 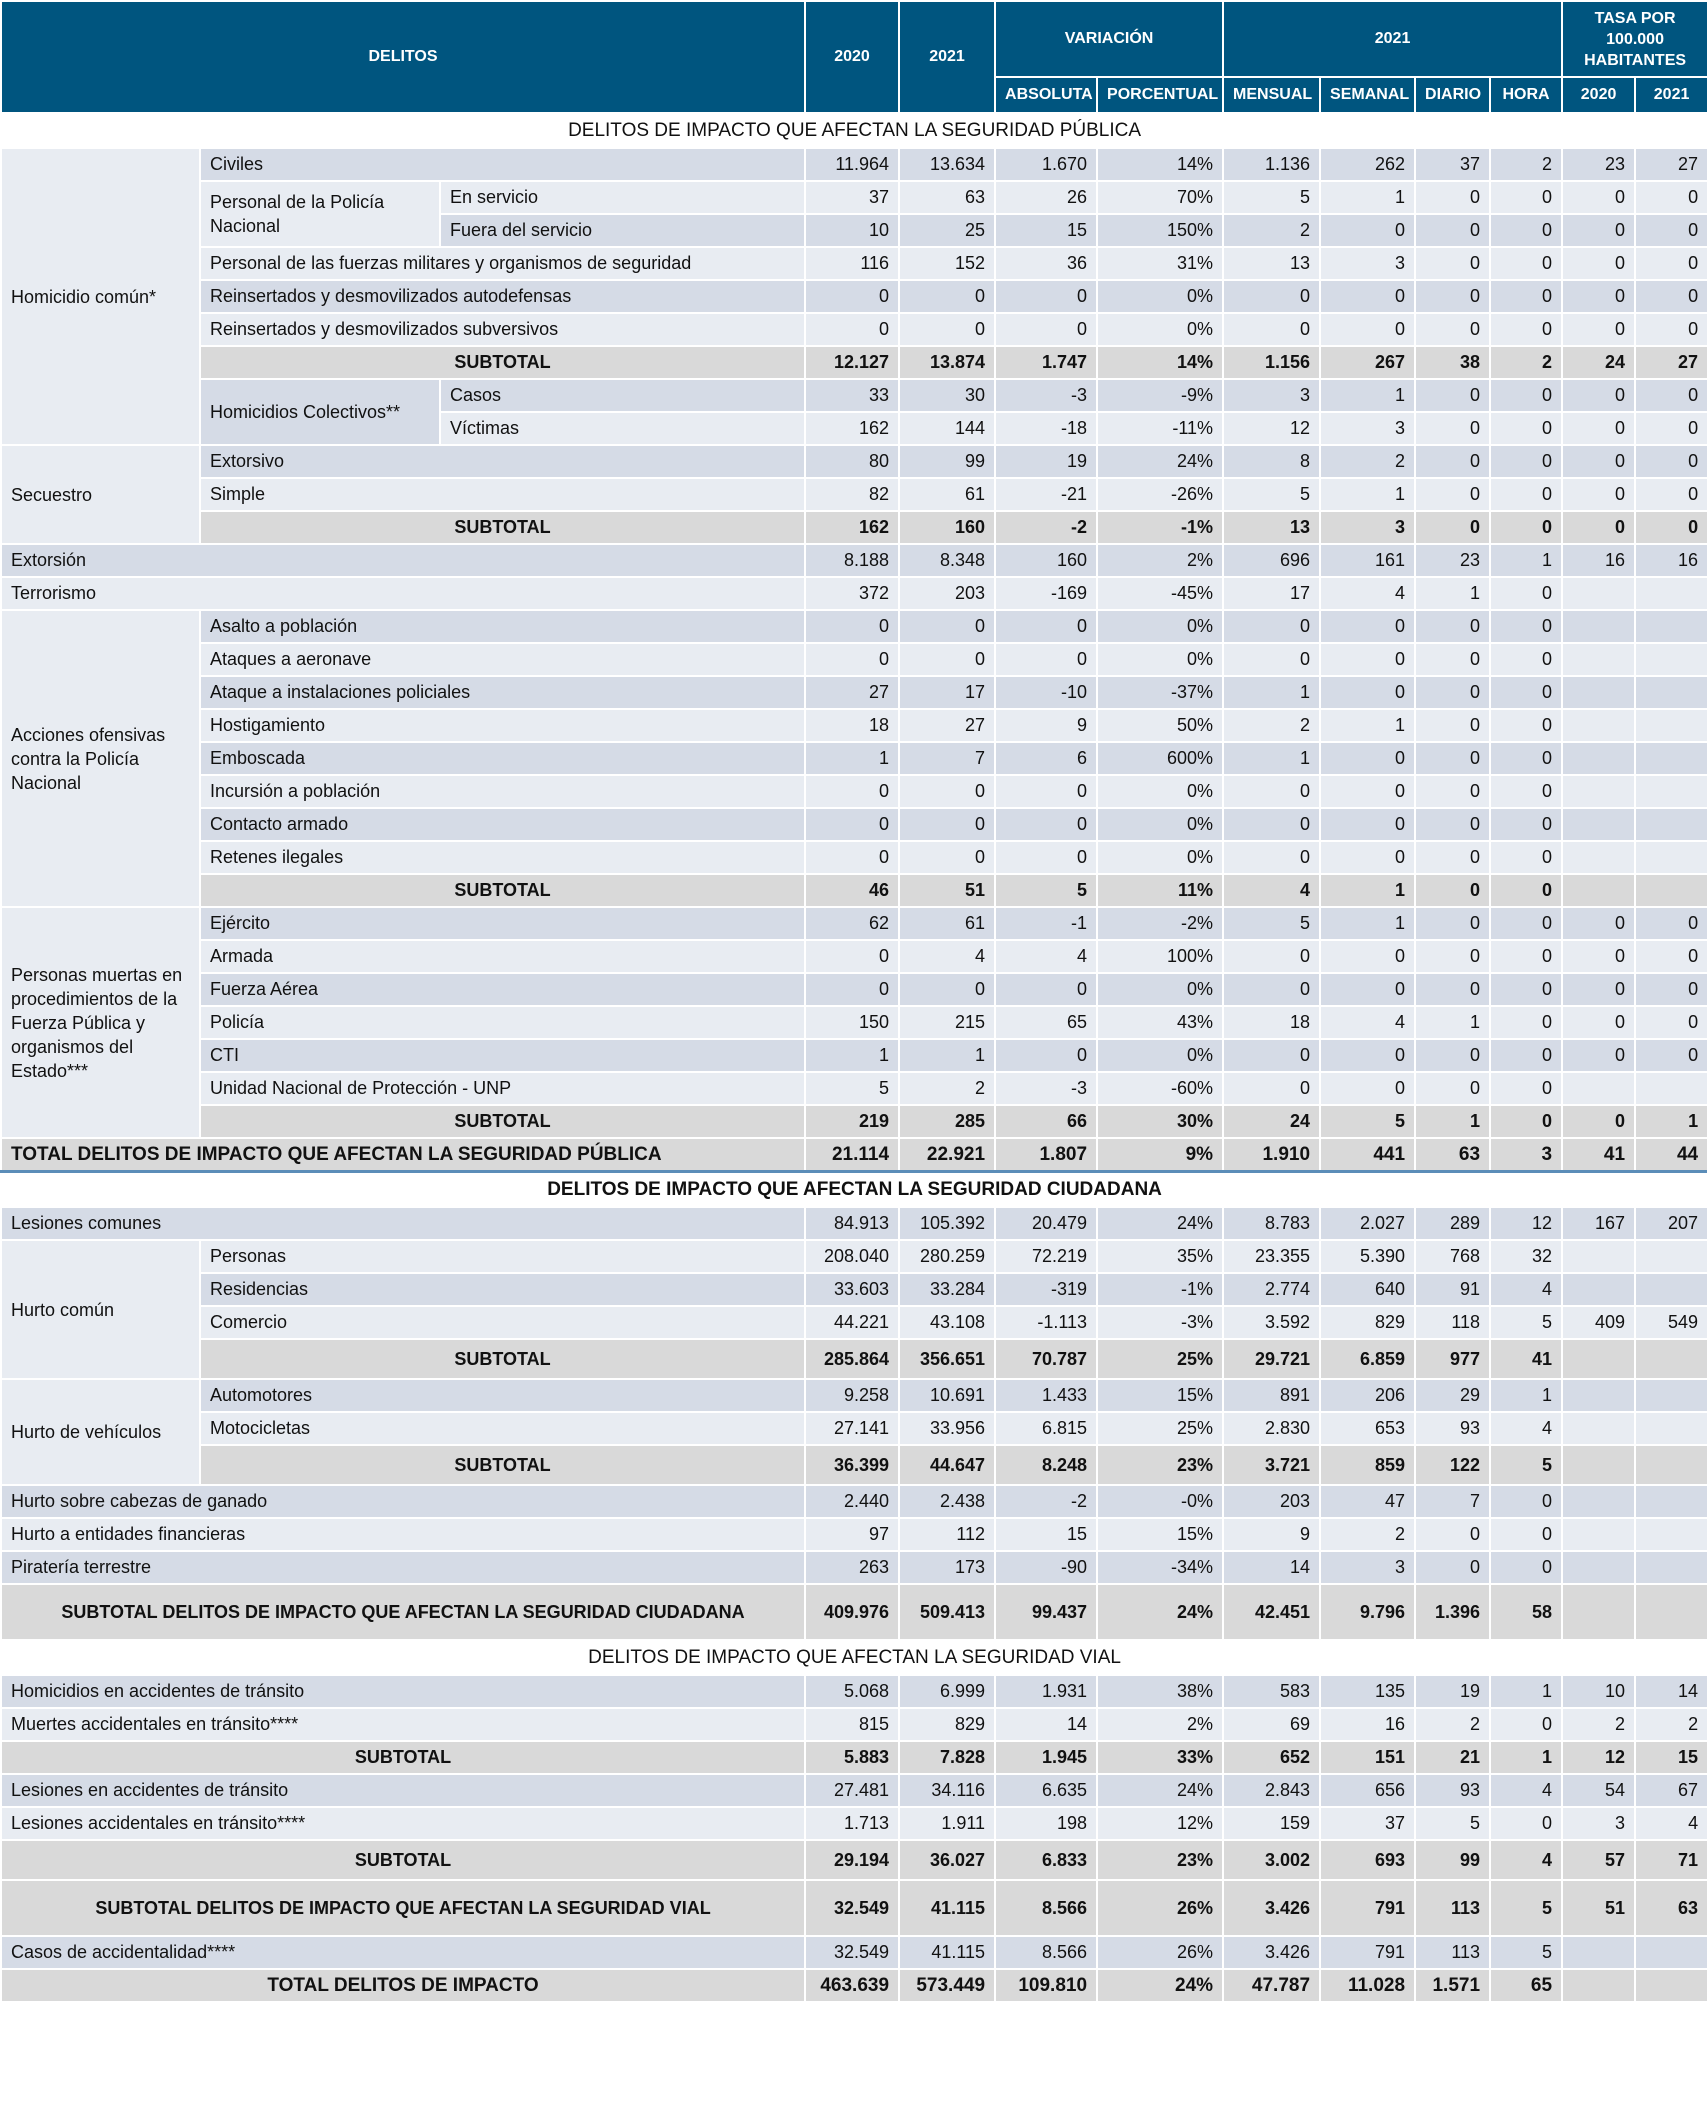 I want to click on table-row: Extorsión 8.188 8.348 160 2% 696 161 23 1 16 16, so click(x=853, y=560).